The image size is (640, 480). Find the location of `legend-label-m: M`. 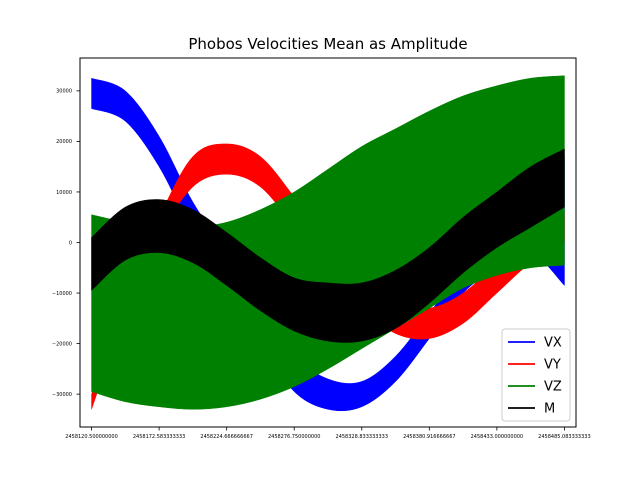

legend-label-m: M is located at coordinates (549, 409).